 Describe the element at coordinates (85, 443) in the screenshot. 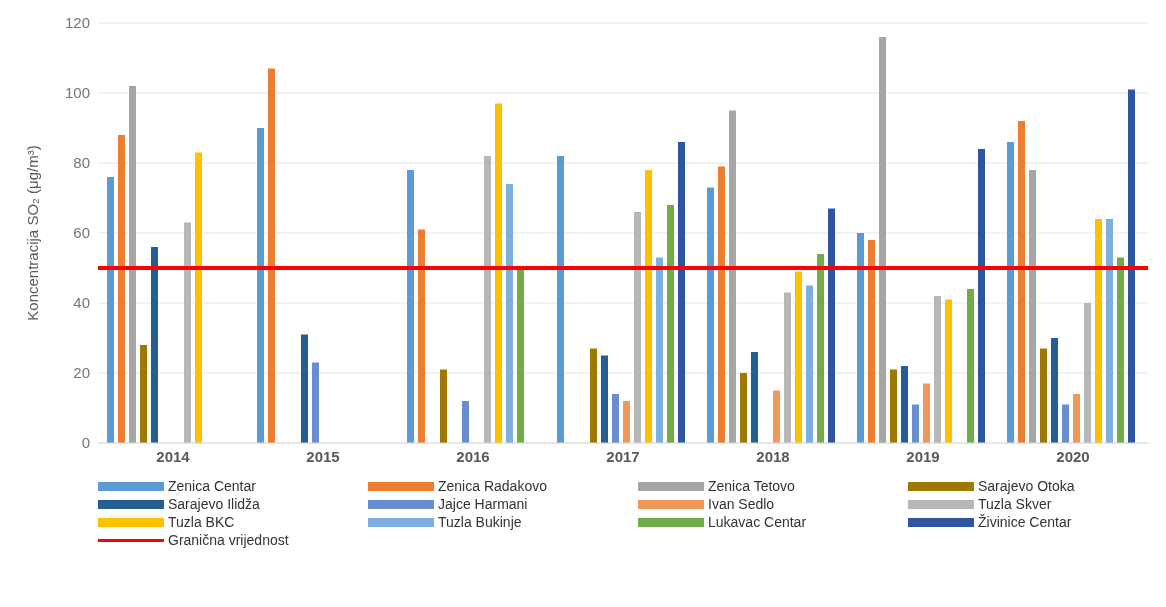

I see `y-tick-label: 0` at that location.